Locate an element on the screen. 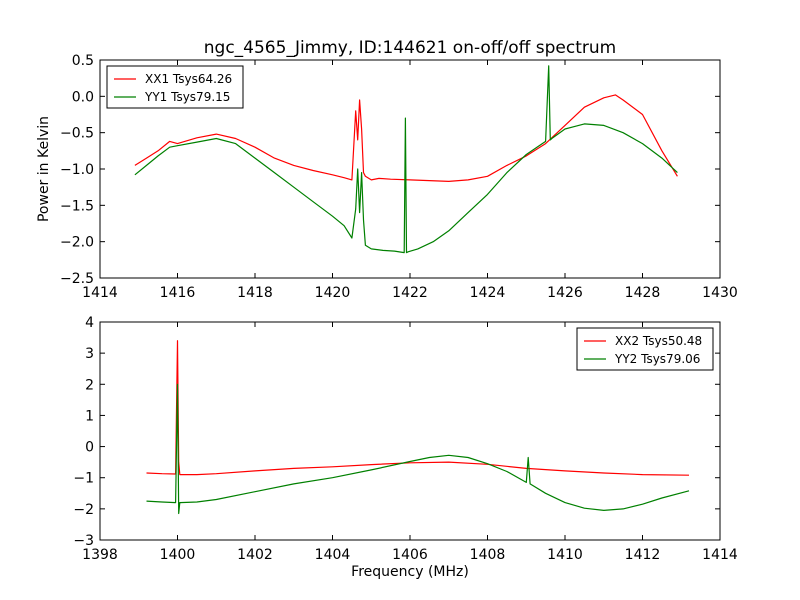 Image resolution: width=800 pixels, height=600 pixels. x-tick-label: 1426 is located at coordinates (565, 293).